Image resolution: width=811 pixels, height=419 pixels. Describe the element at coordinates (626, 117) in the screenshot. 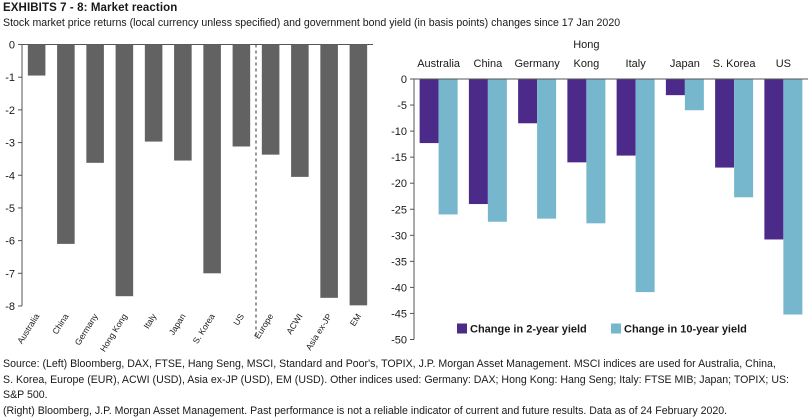

I see `bar-italy-2y` at that location.